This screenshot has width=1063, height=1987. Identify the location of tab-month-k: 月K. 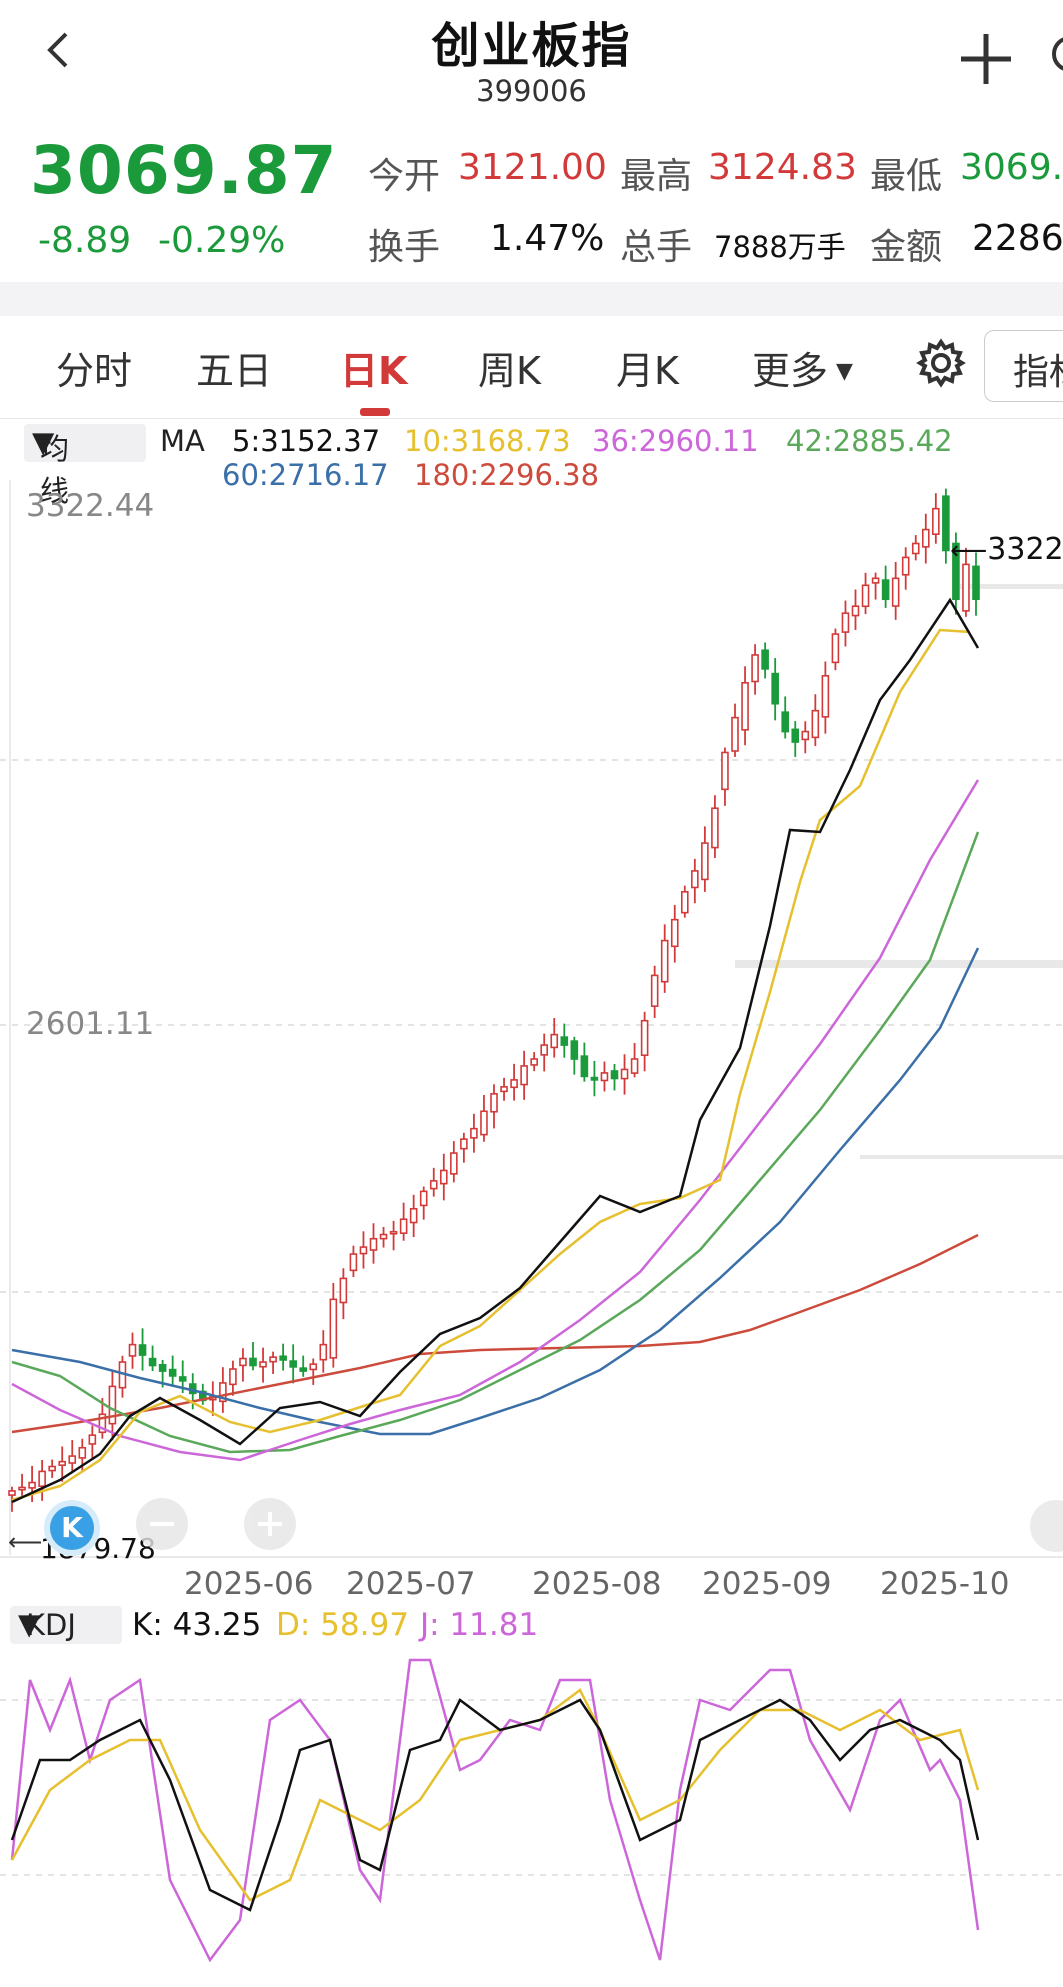
(647, 371).